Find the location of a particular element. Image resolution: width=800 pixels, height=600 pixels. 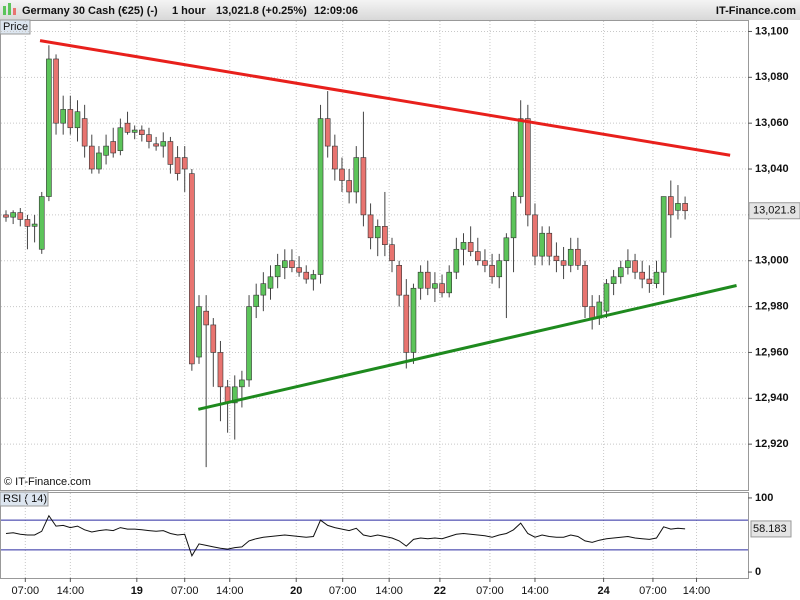

last-price-label: 13,021.8 is located at coordinates (774, 211).